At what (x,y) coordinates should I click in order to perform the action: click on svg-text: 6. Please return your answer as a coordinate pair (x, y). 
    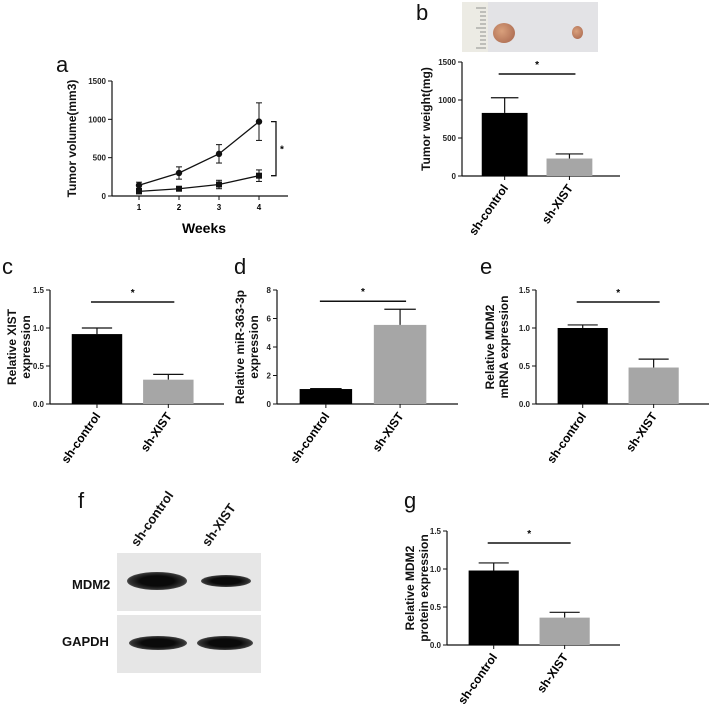
    Looking at the image, I should click on (269, 319).